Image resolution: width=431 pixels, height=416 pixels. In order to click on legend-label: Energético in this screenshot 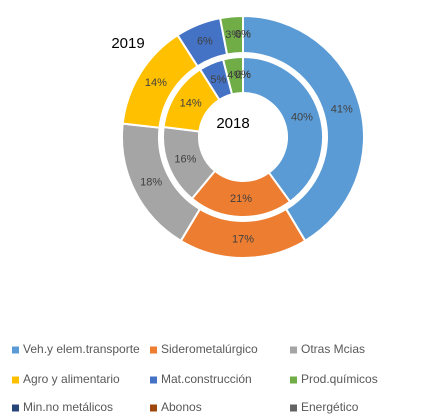, I will do `click(330, 407)`.